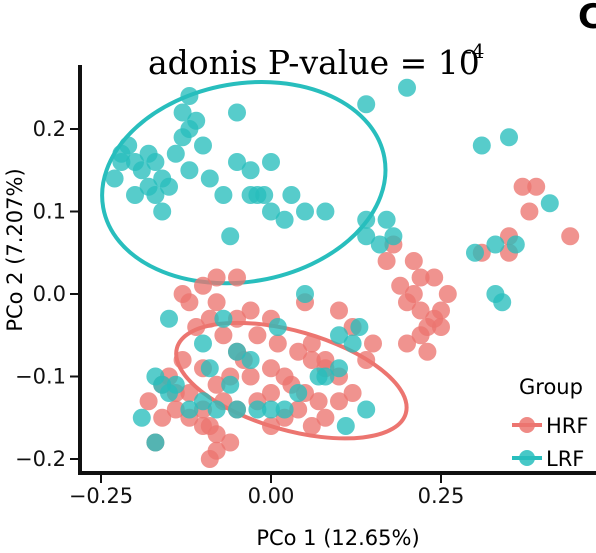  Describe the element at coordinates (441, 496) in the screenshot. I see `x-tick-label: 0.25` at that location.